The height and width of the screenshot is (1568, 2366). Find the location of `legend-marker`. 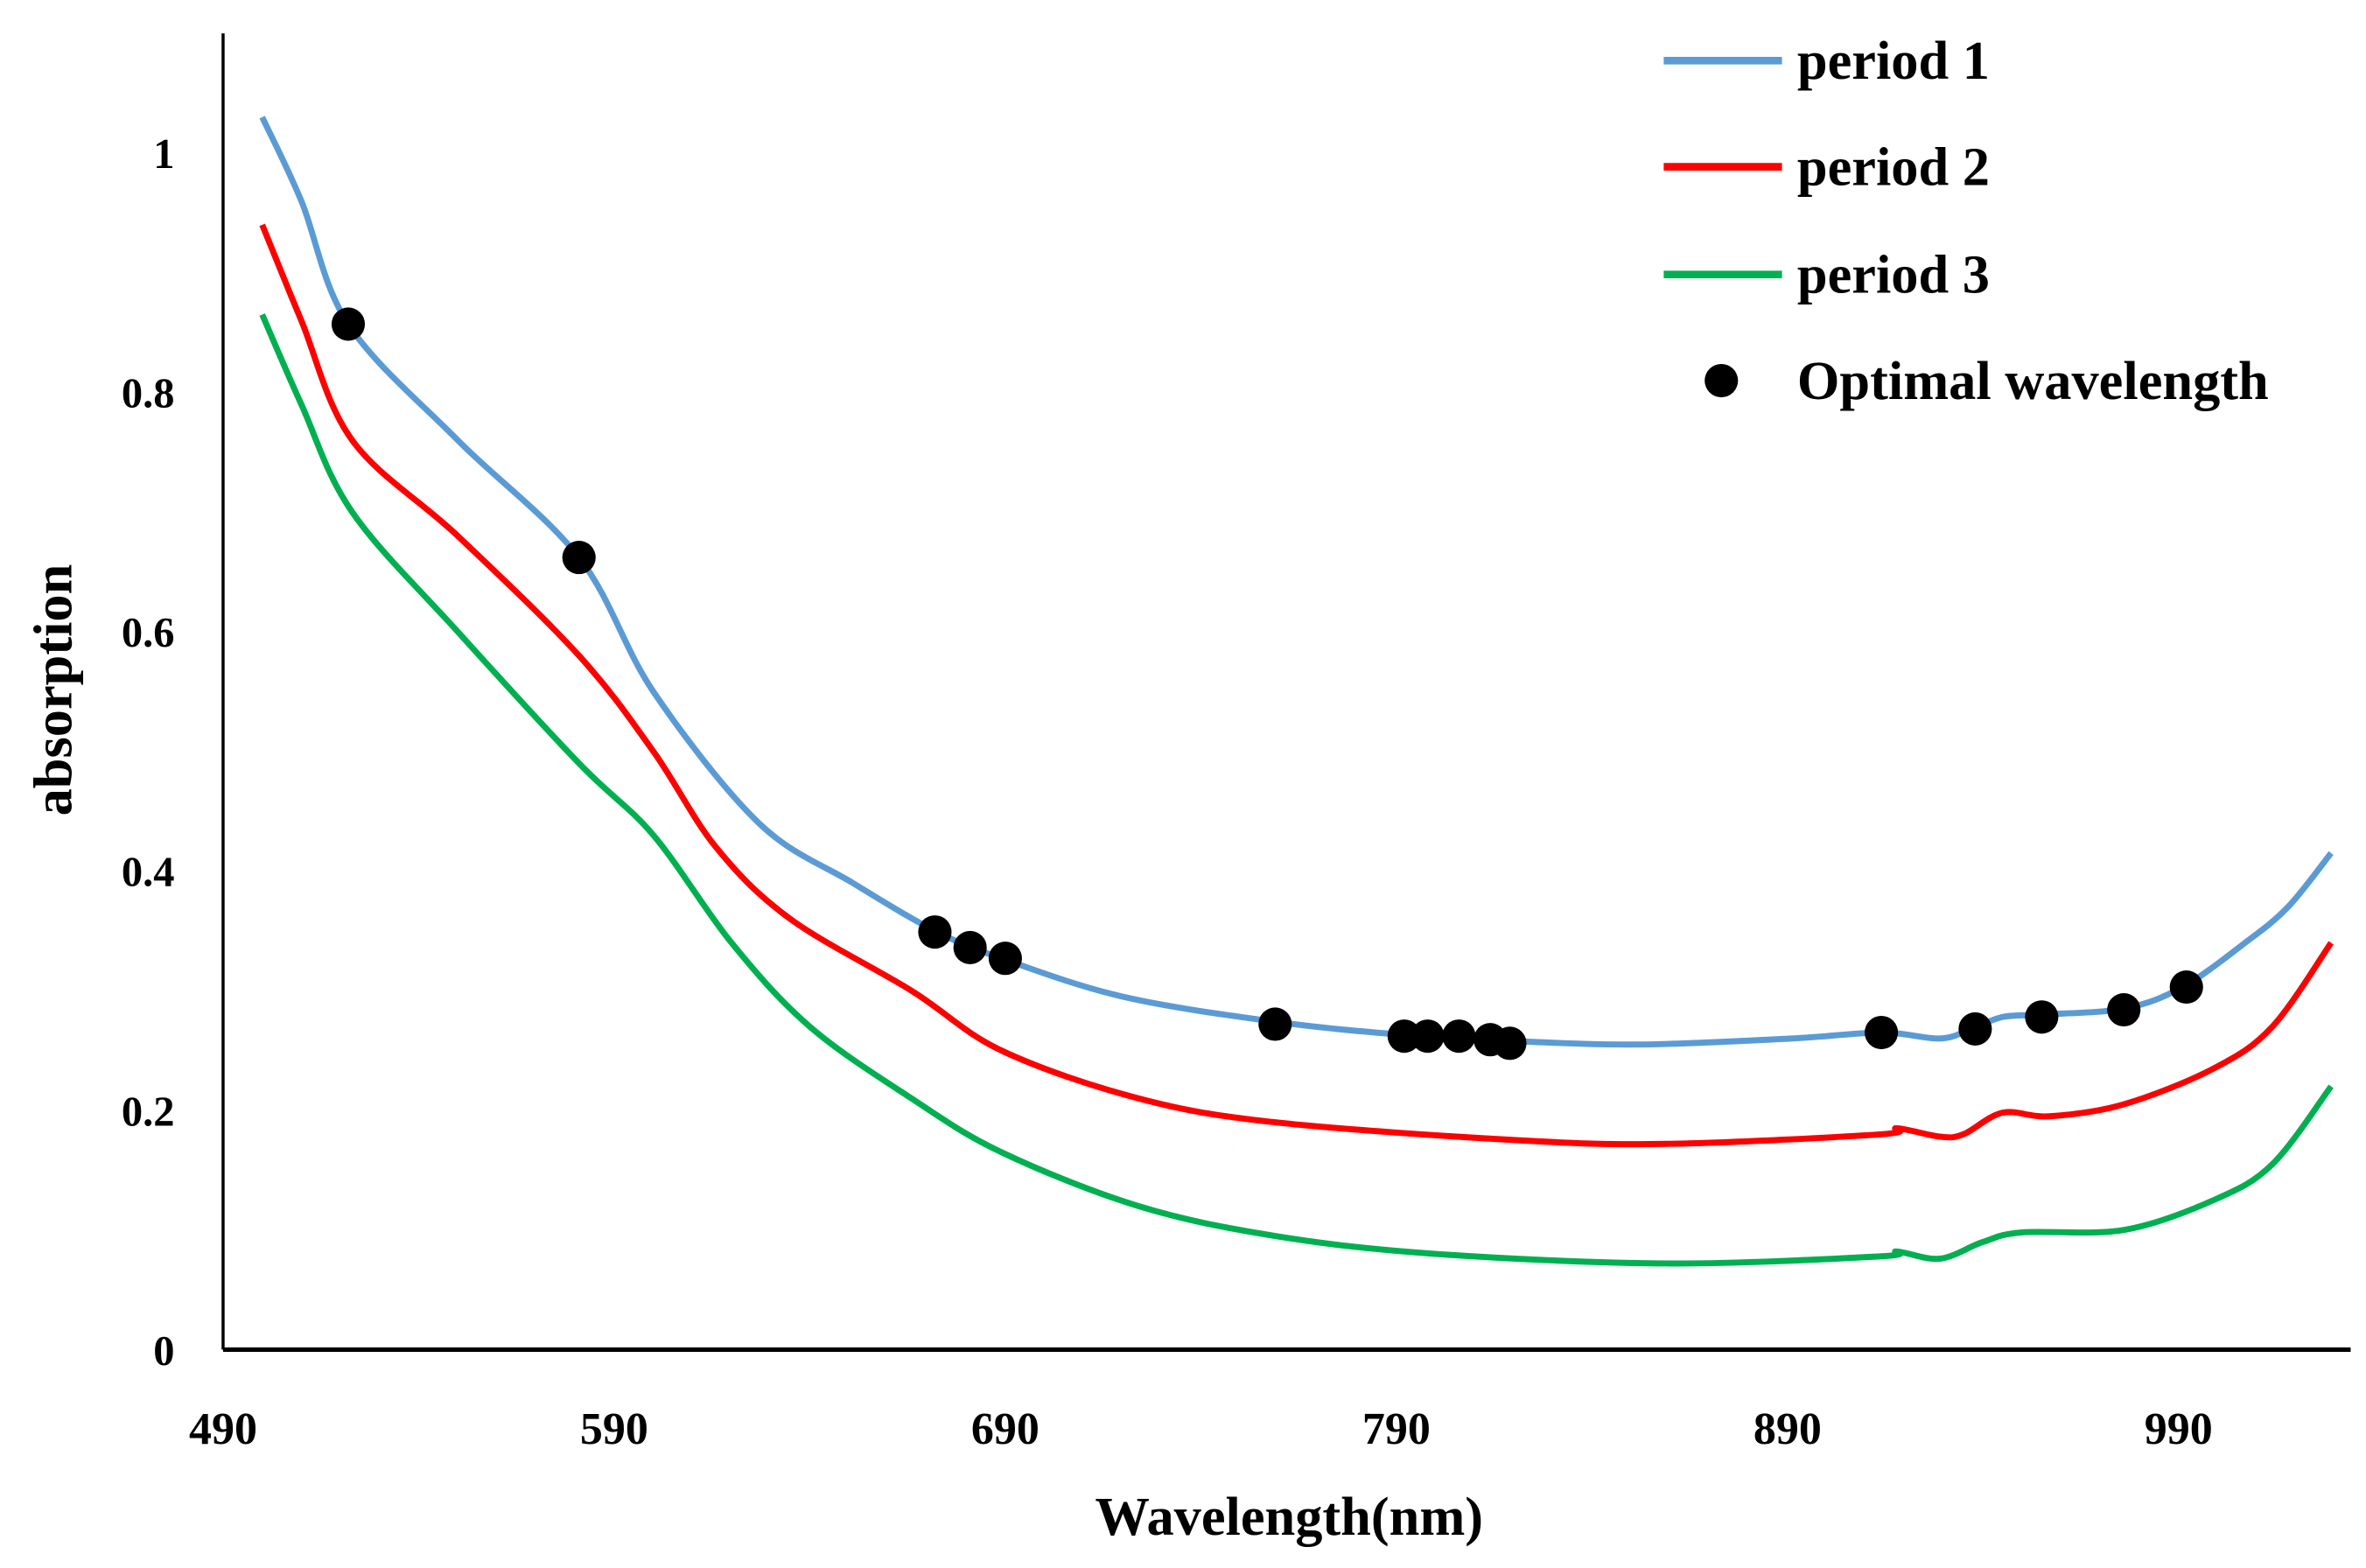

legend-marker is located at coordinates (1721, 380).